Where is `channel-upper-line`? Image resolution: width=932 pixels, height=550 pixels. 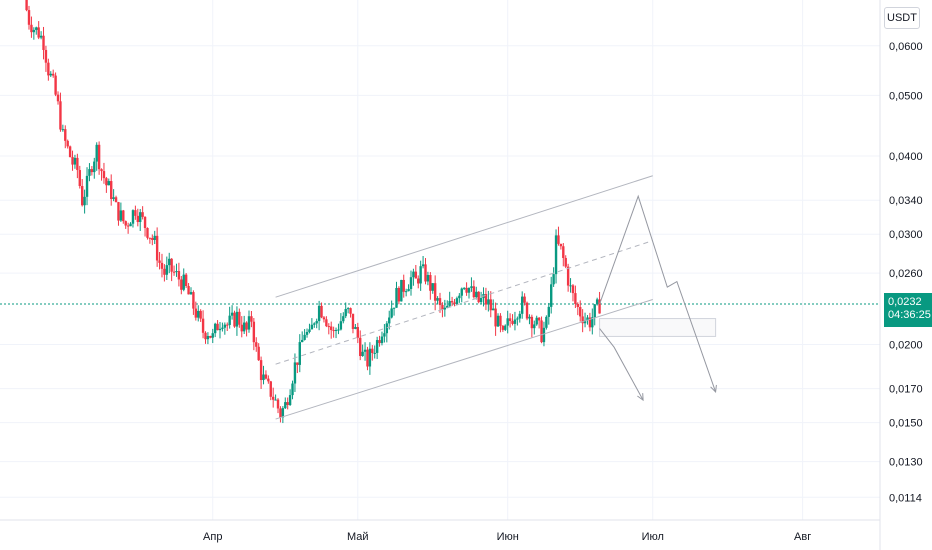 channel-upper-line is located at coordinates (464, 236).